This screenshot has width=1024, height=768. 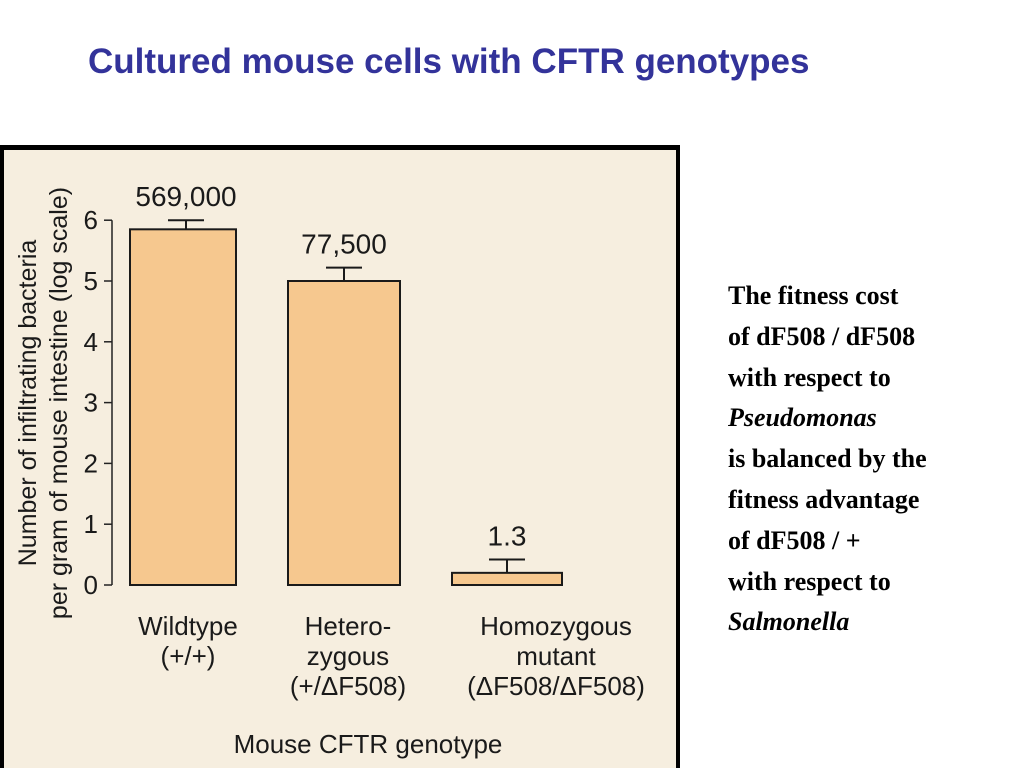 I want to click on explanation-line: is balanced by the, so click(x=827, y=459).